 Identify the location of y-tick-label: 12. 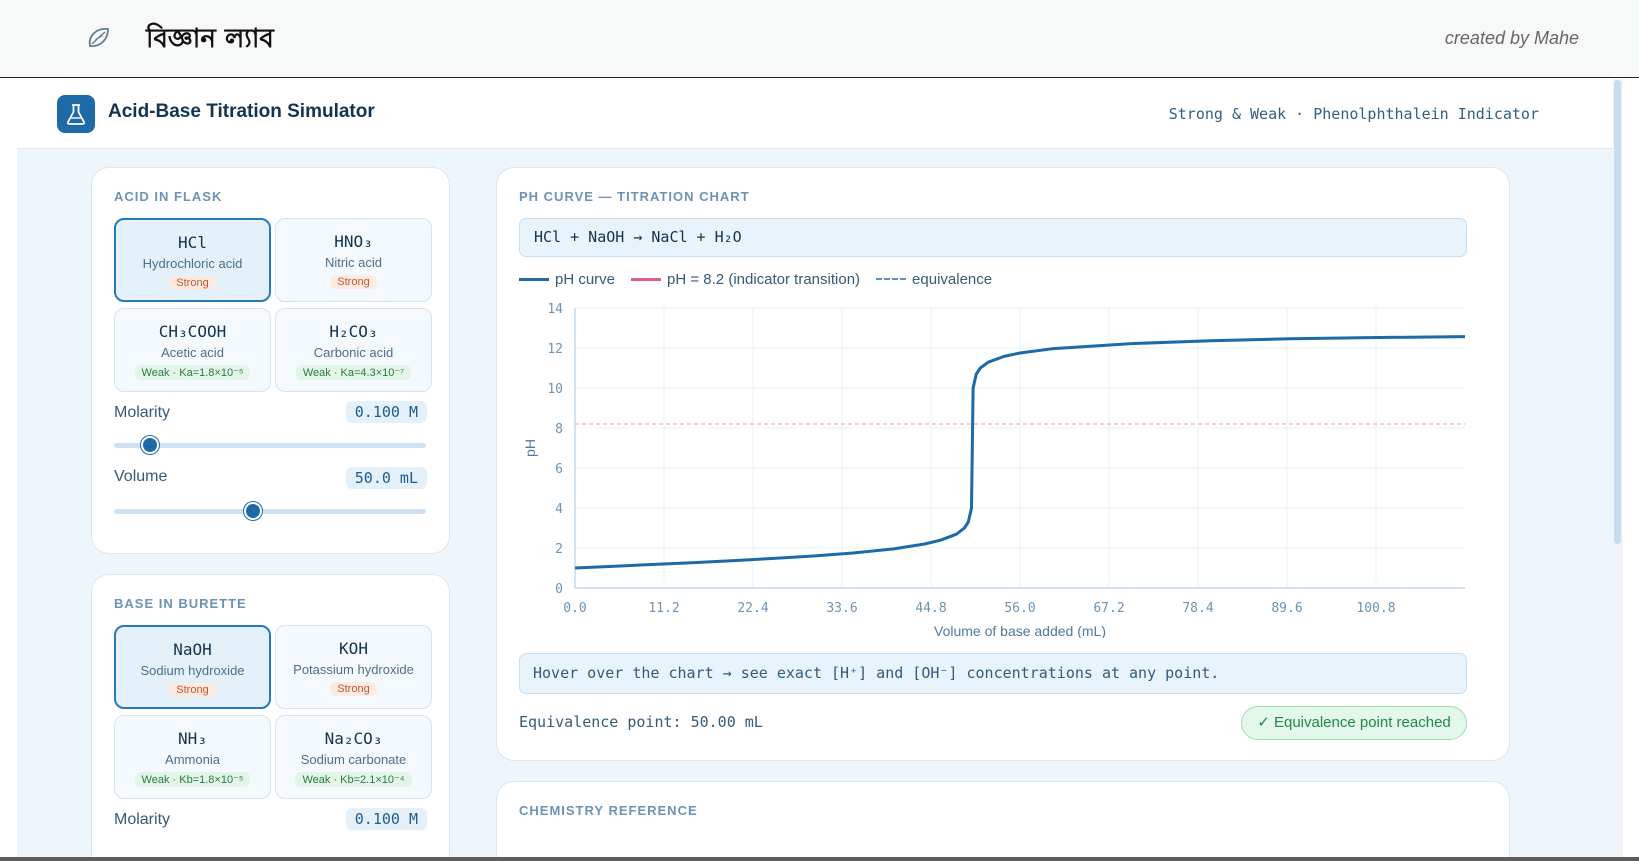
(555, 349).